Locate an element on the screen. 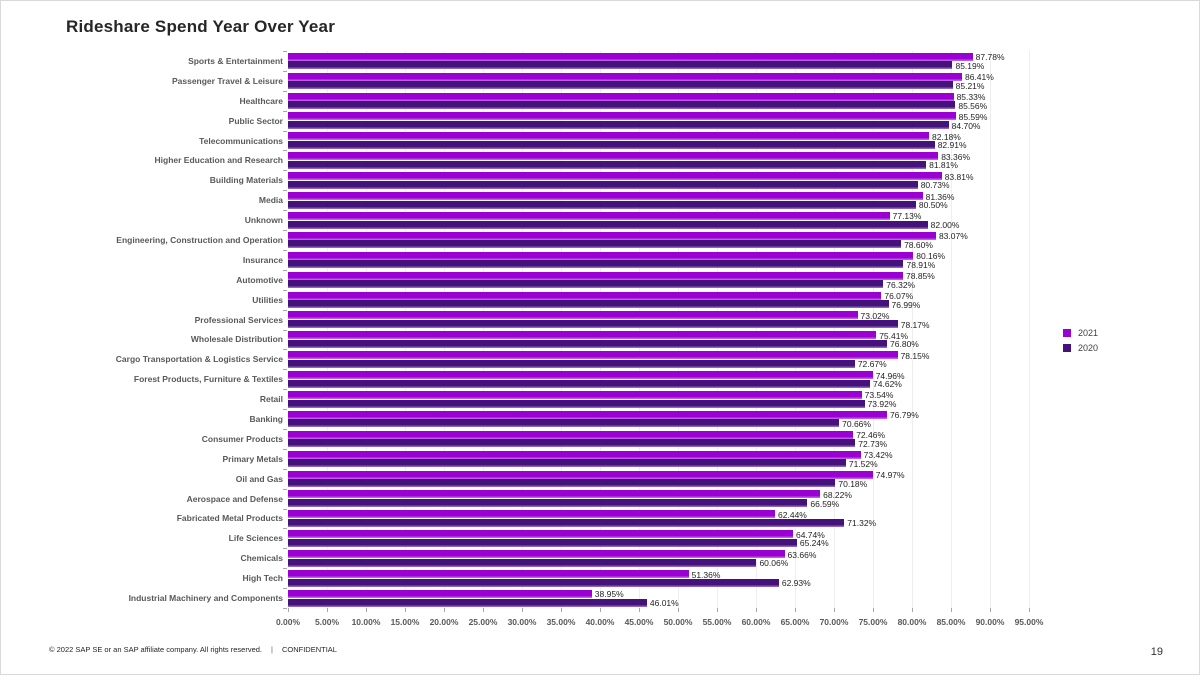 This screenshot has height=675, width=1200. x-axis-label: 20.00% is located at coordinates (444, 622).